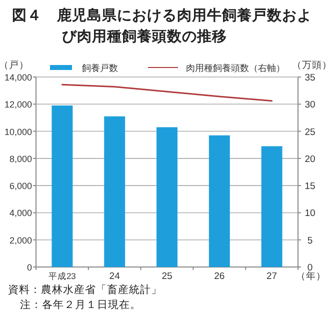 This screenshot has height=320, width=328. I want to click on x-tick-label: 26, so click(219, 276).